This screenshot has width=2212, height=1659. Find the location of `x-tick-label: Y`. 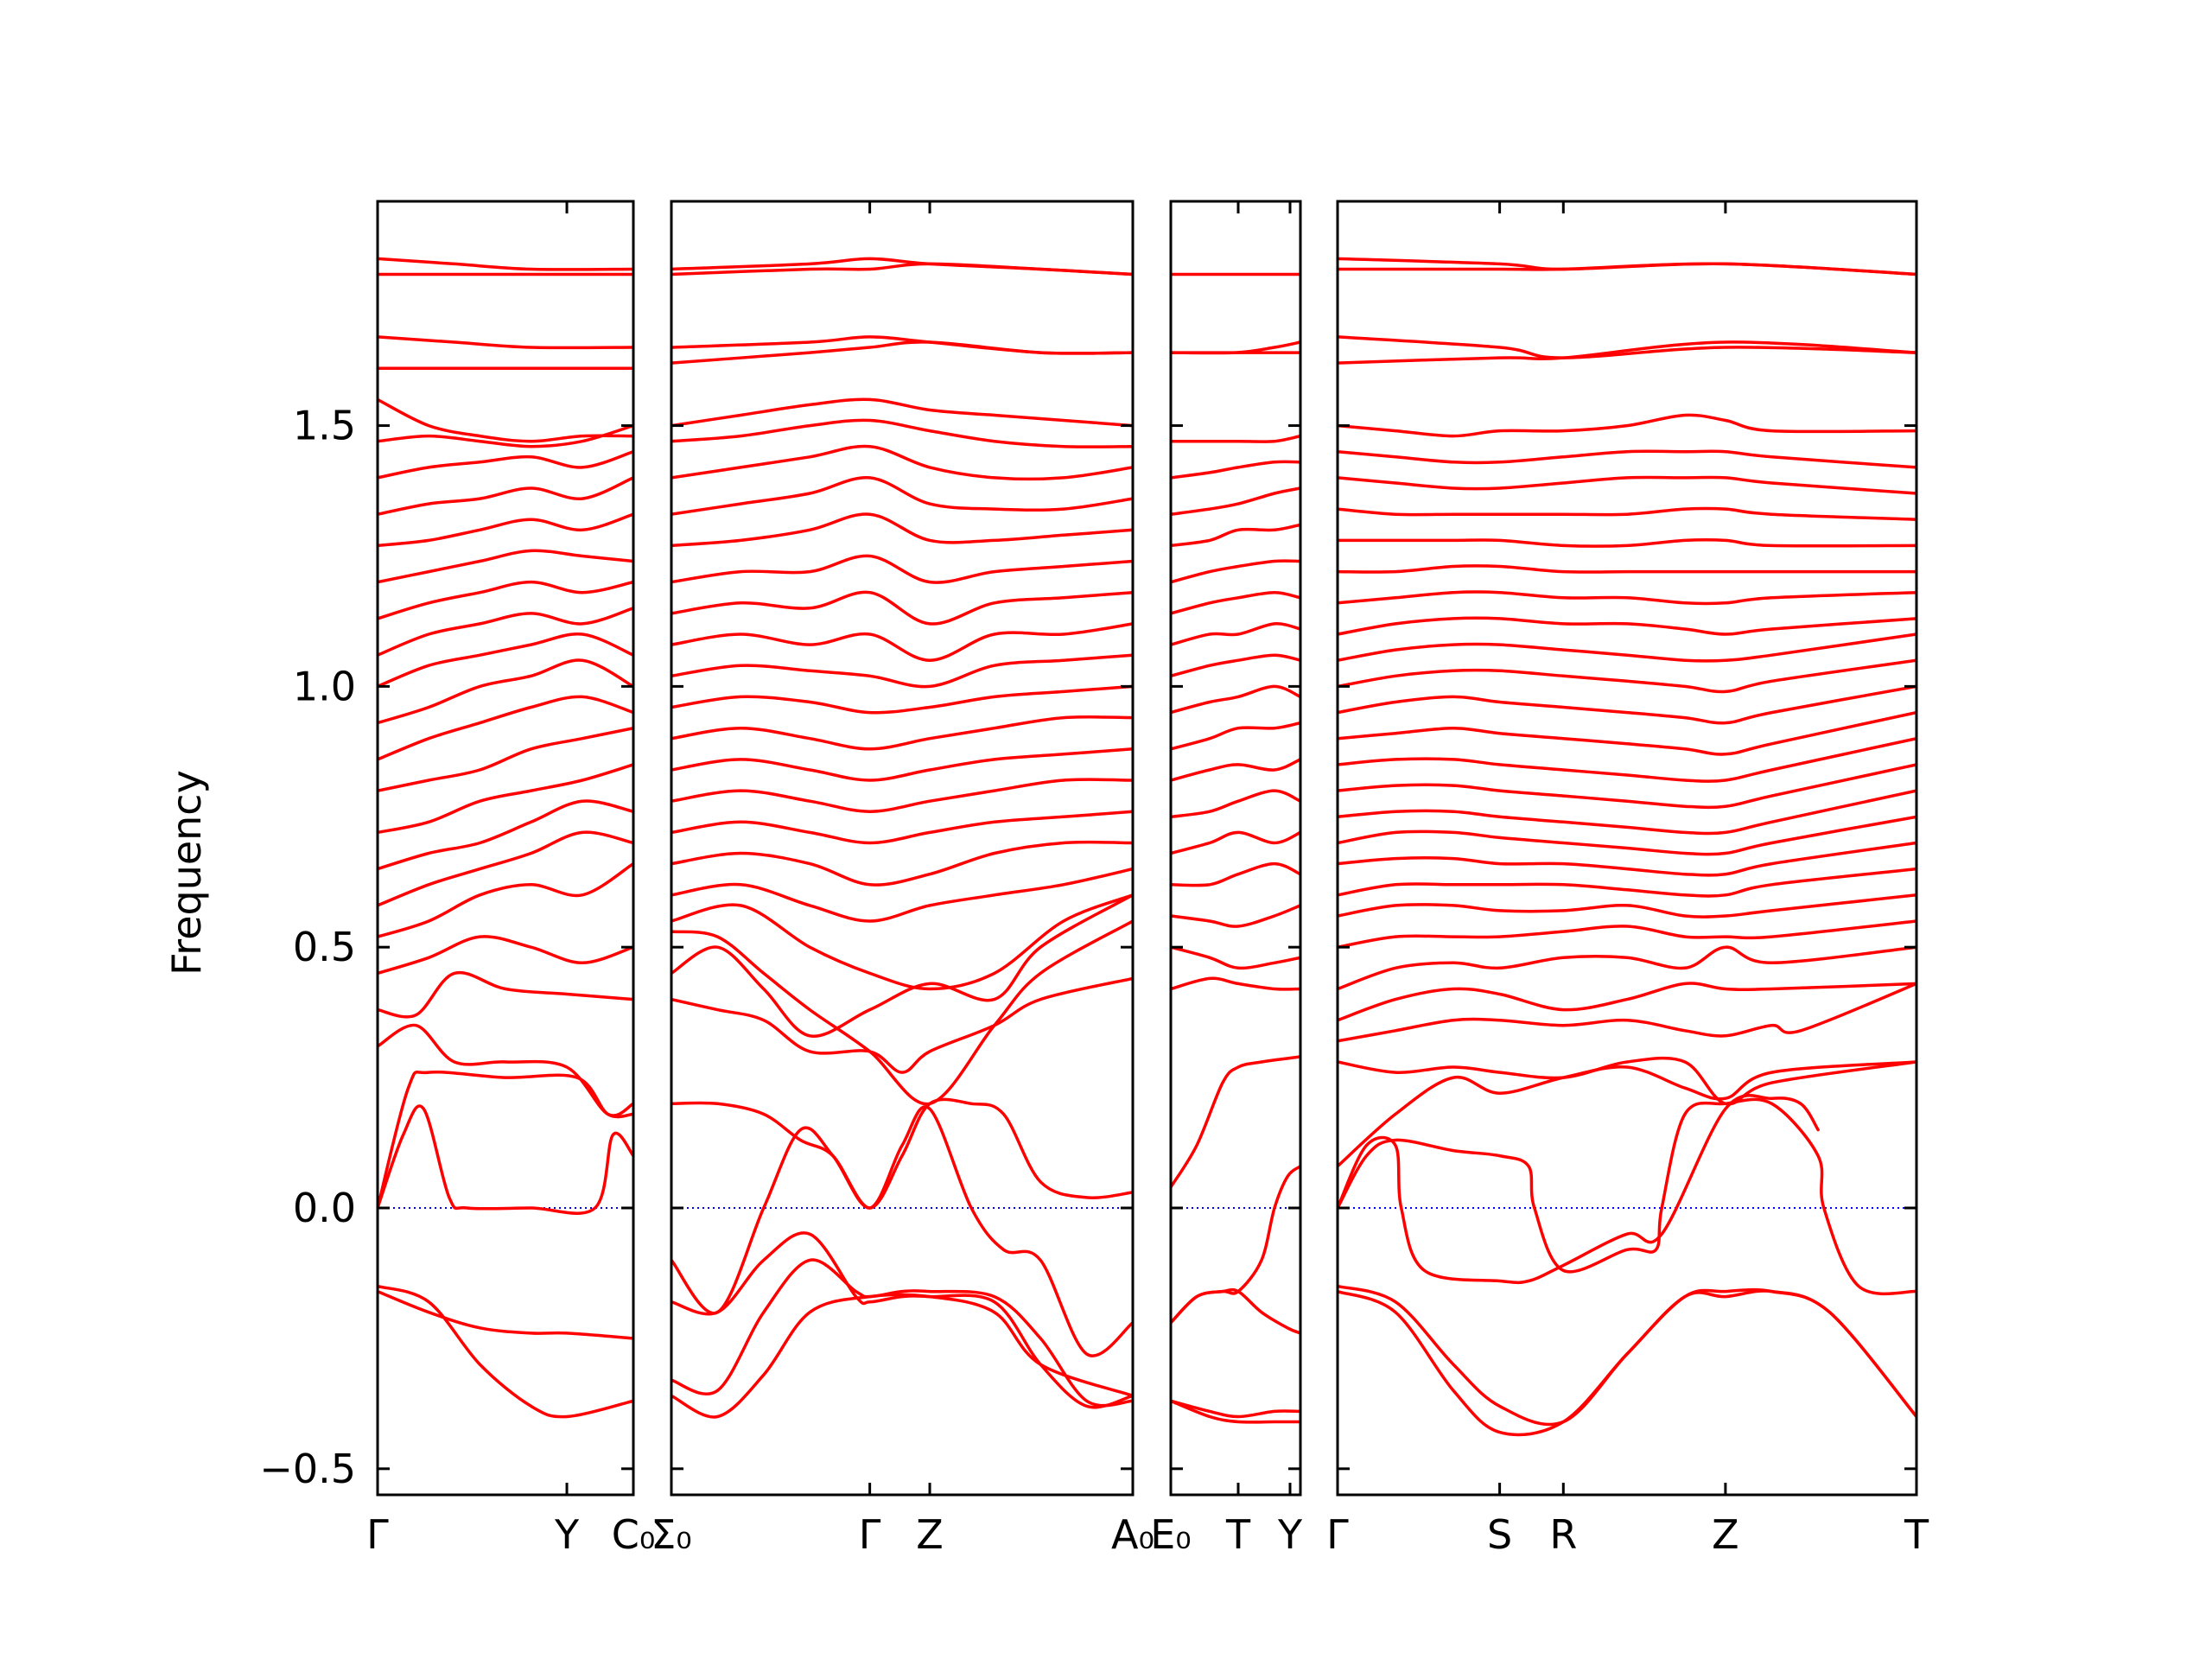

x-tick-label: Y is located at coordinates (1290, 1534).